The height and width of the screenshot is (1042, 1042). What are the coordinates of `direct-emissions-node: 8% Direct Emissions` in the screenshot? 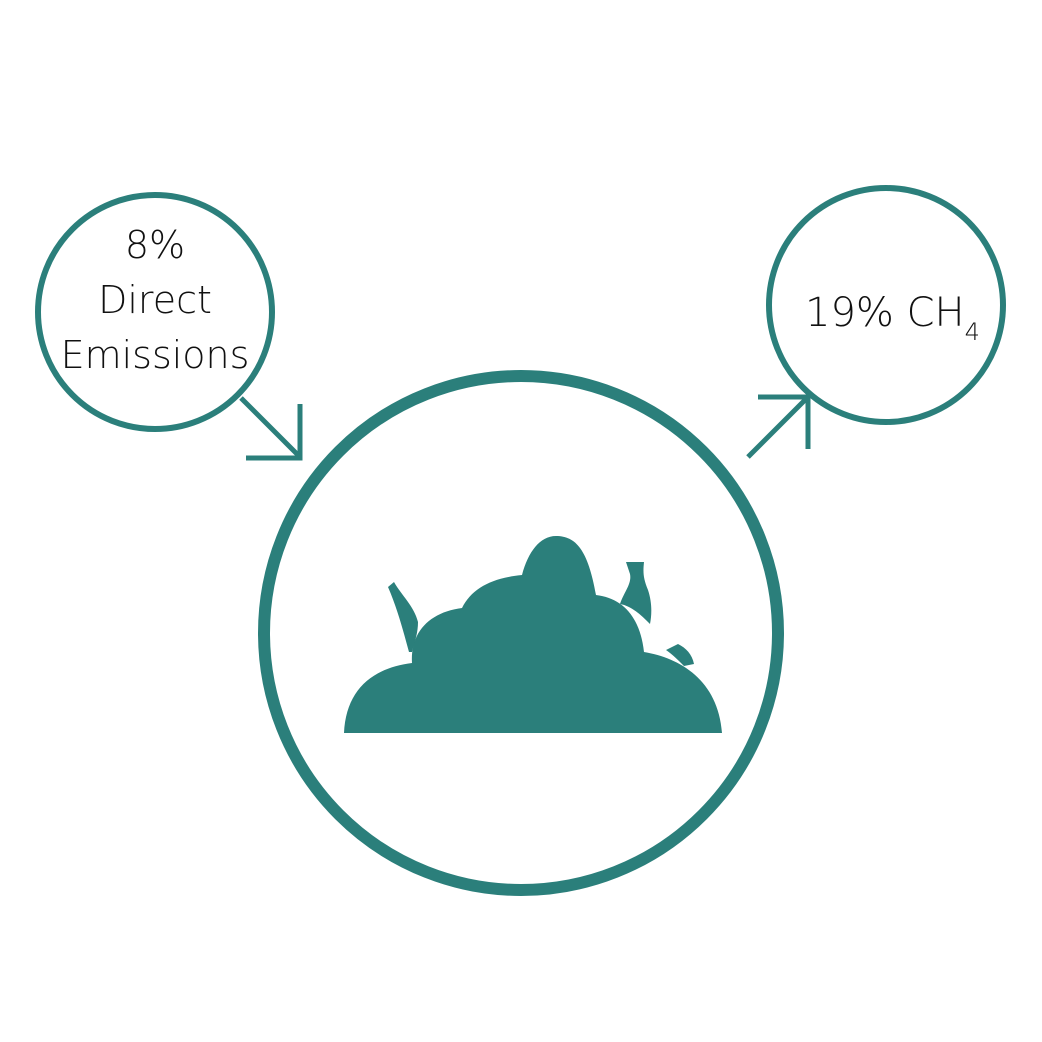 It's located at (155, 312).